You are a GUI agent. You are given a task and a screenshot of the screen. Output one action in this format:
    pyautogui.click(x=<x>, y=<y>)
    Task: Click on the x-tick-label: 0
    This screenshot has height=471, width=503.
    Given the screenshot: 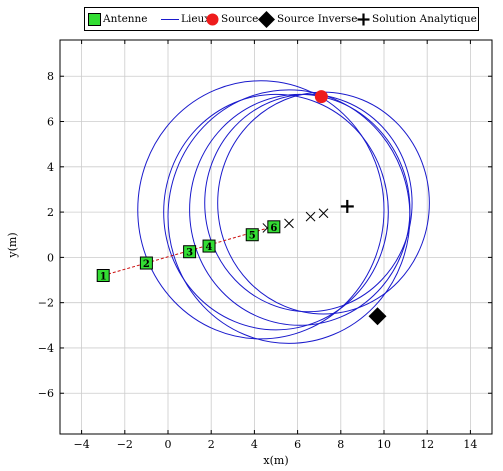 What is the action you would take?
    pyautogui.click(x=168, y=444)
    